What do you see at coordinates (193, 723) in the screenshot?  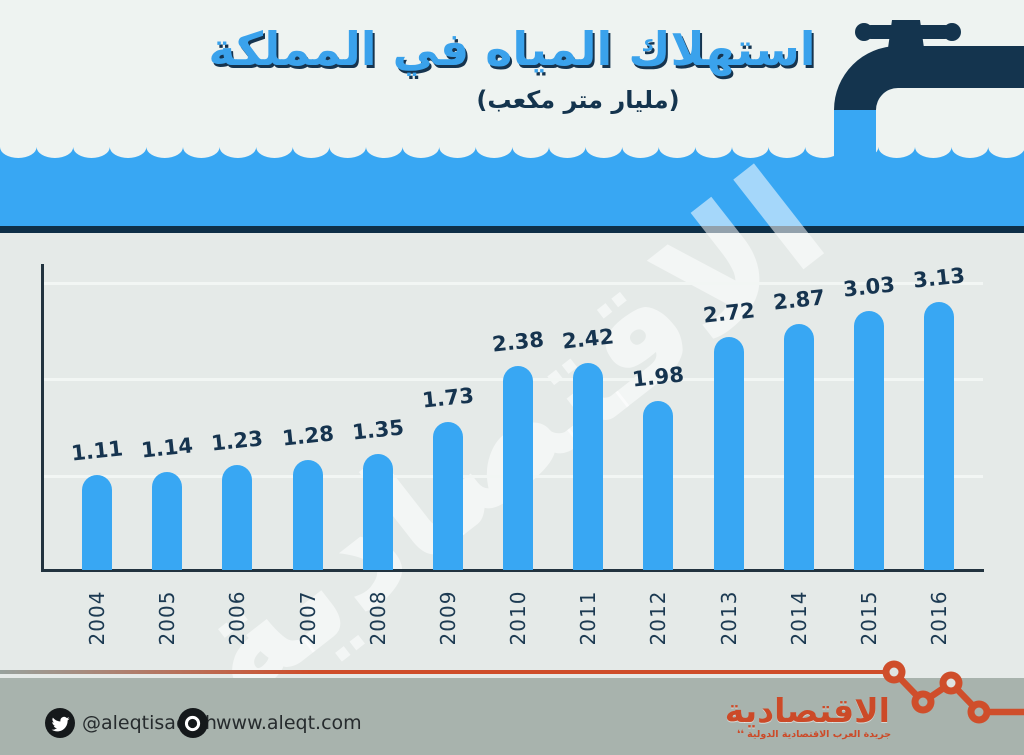 I see `lens-icon` at bounding box center [193, 723].